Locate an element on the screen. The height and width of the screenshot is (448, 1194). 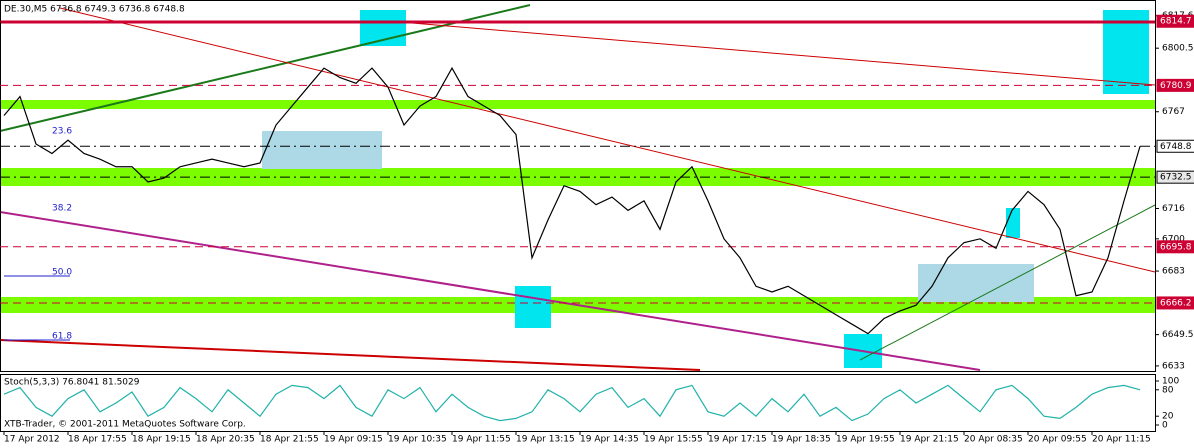
x-tick-label: 17 Apr 2012 is located at coordinates (32, 440).